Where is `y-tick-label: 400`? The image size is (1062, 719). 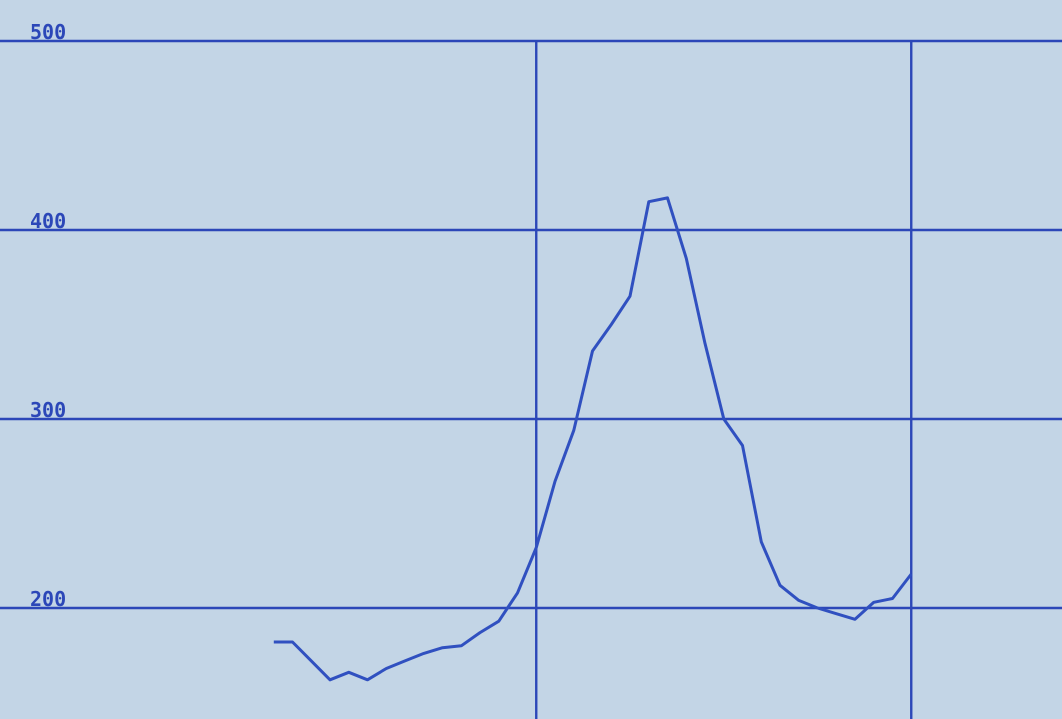
y-tick-label: 400 is located at coordinates (48, 221).